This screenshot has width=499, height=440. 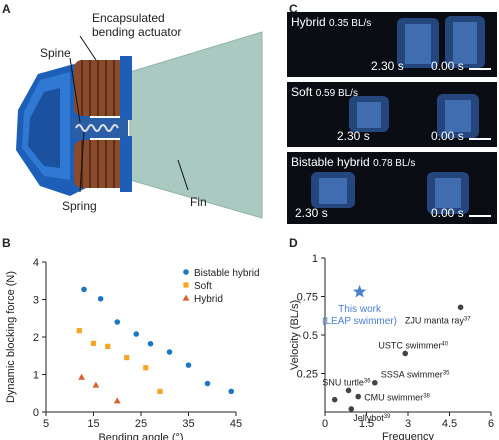 I want to click on callout-lines, so click(x=129, y=114).